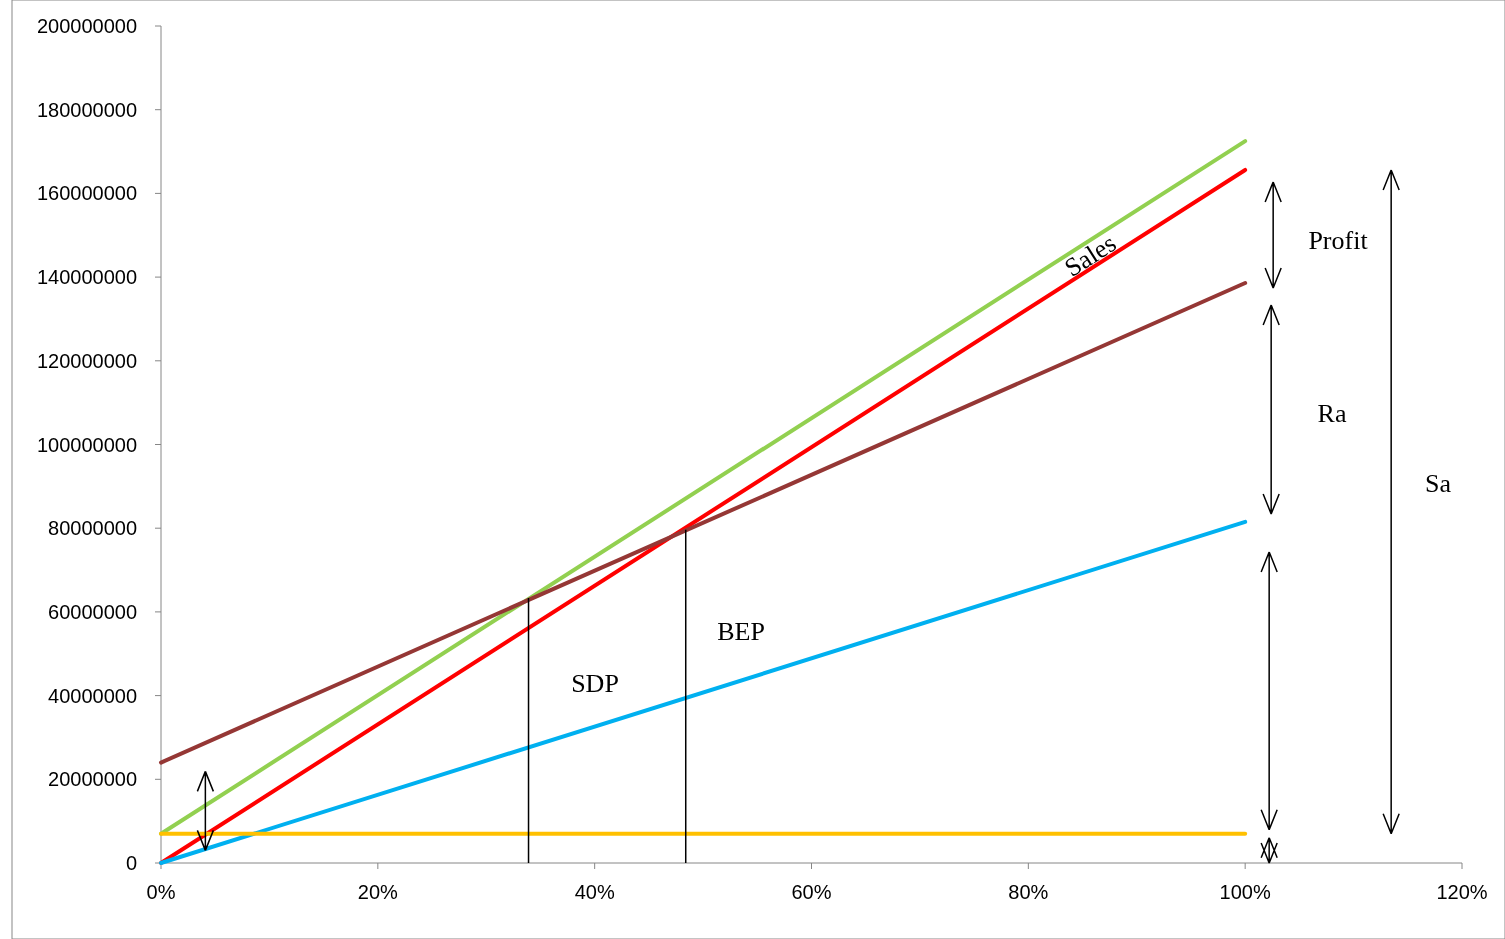  What do you see at coordinates (86, 444) in the screenshot?
I see `y-tick-label: 100000000` at bounding box center [86, 444].